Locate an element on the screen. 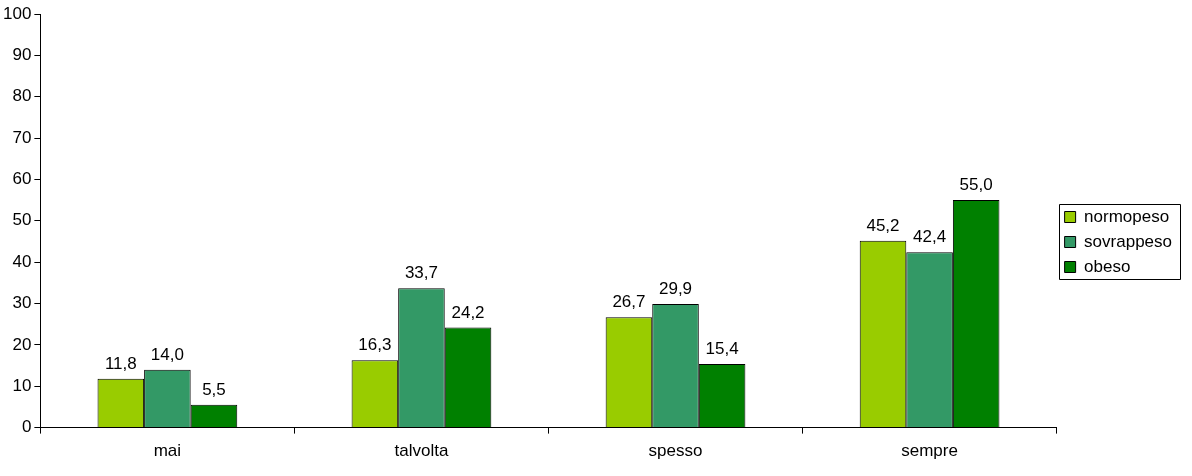  y-tick-label: 10 is located at coordinates (22, 385).